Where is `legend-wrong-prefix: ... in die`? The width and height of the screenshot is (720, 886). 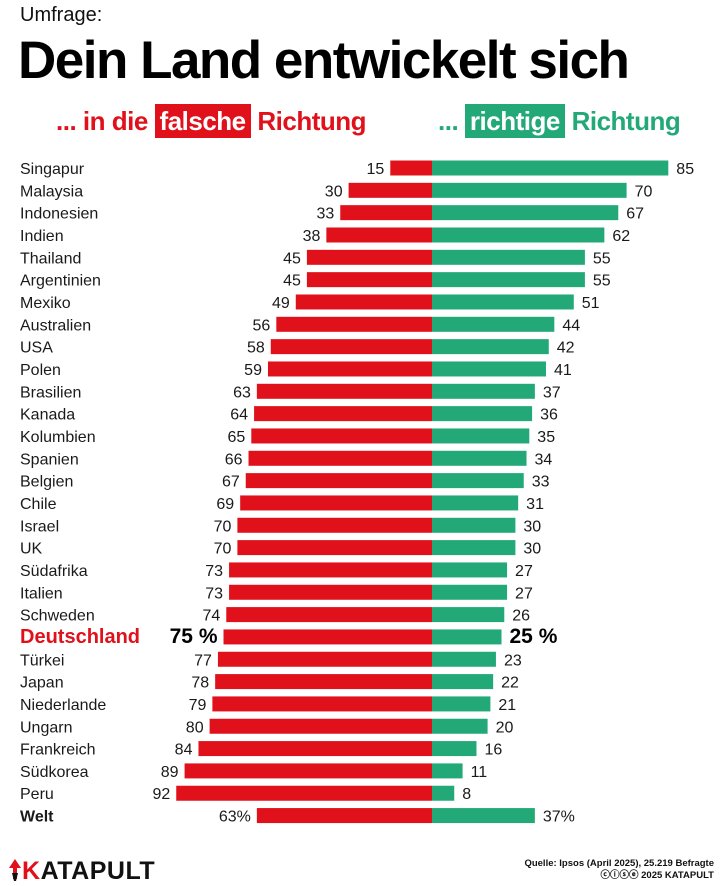 legend-wrong-prefix: ... in die is located at coordinates (102, 121).